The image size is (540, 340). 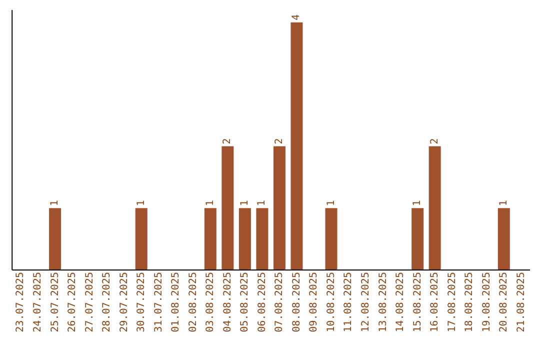 What do you see at coordinates (400, 302) in the screenshot?
I see `x-tick-label: 14.08.2025` at bounding box center [400, 302].